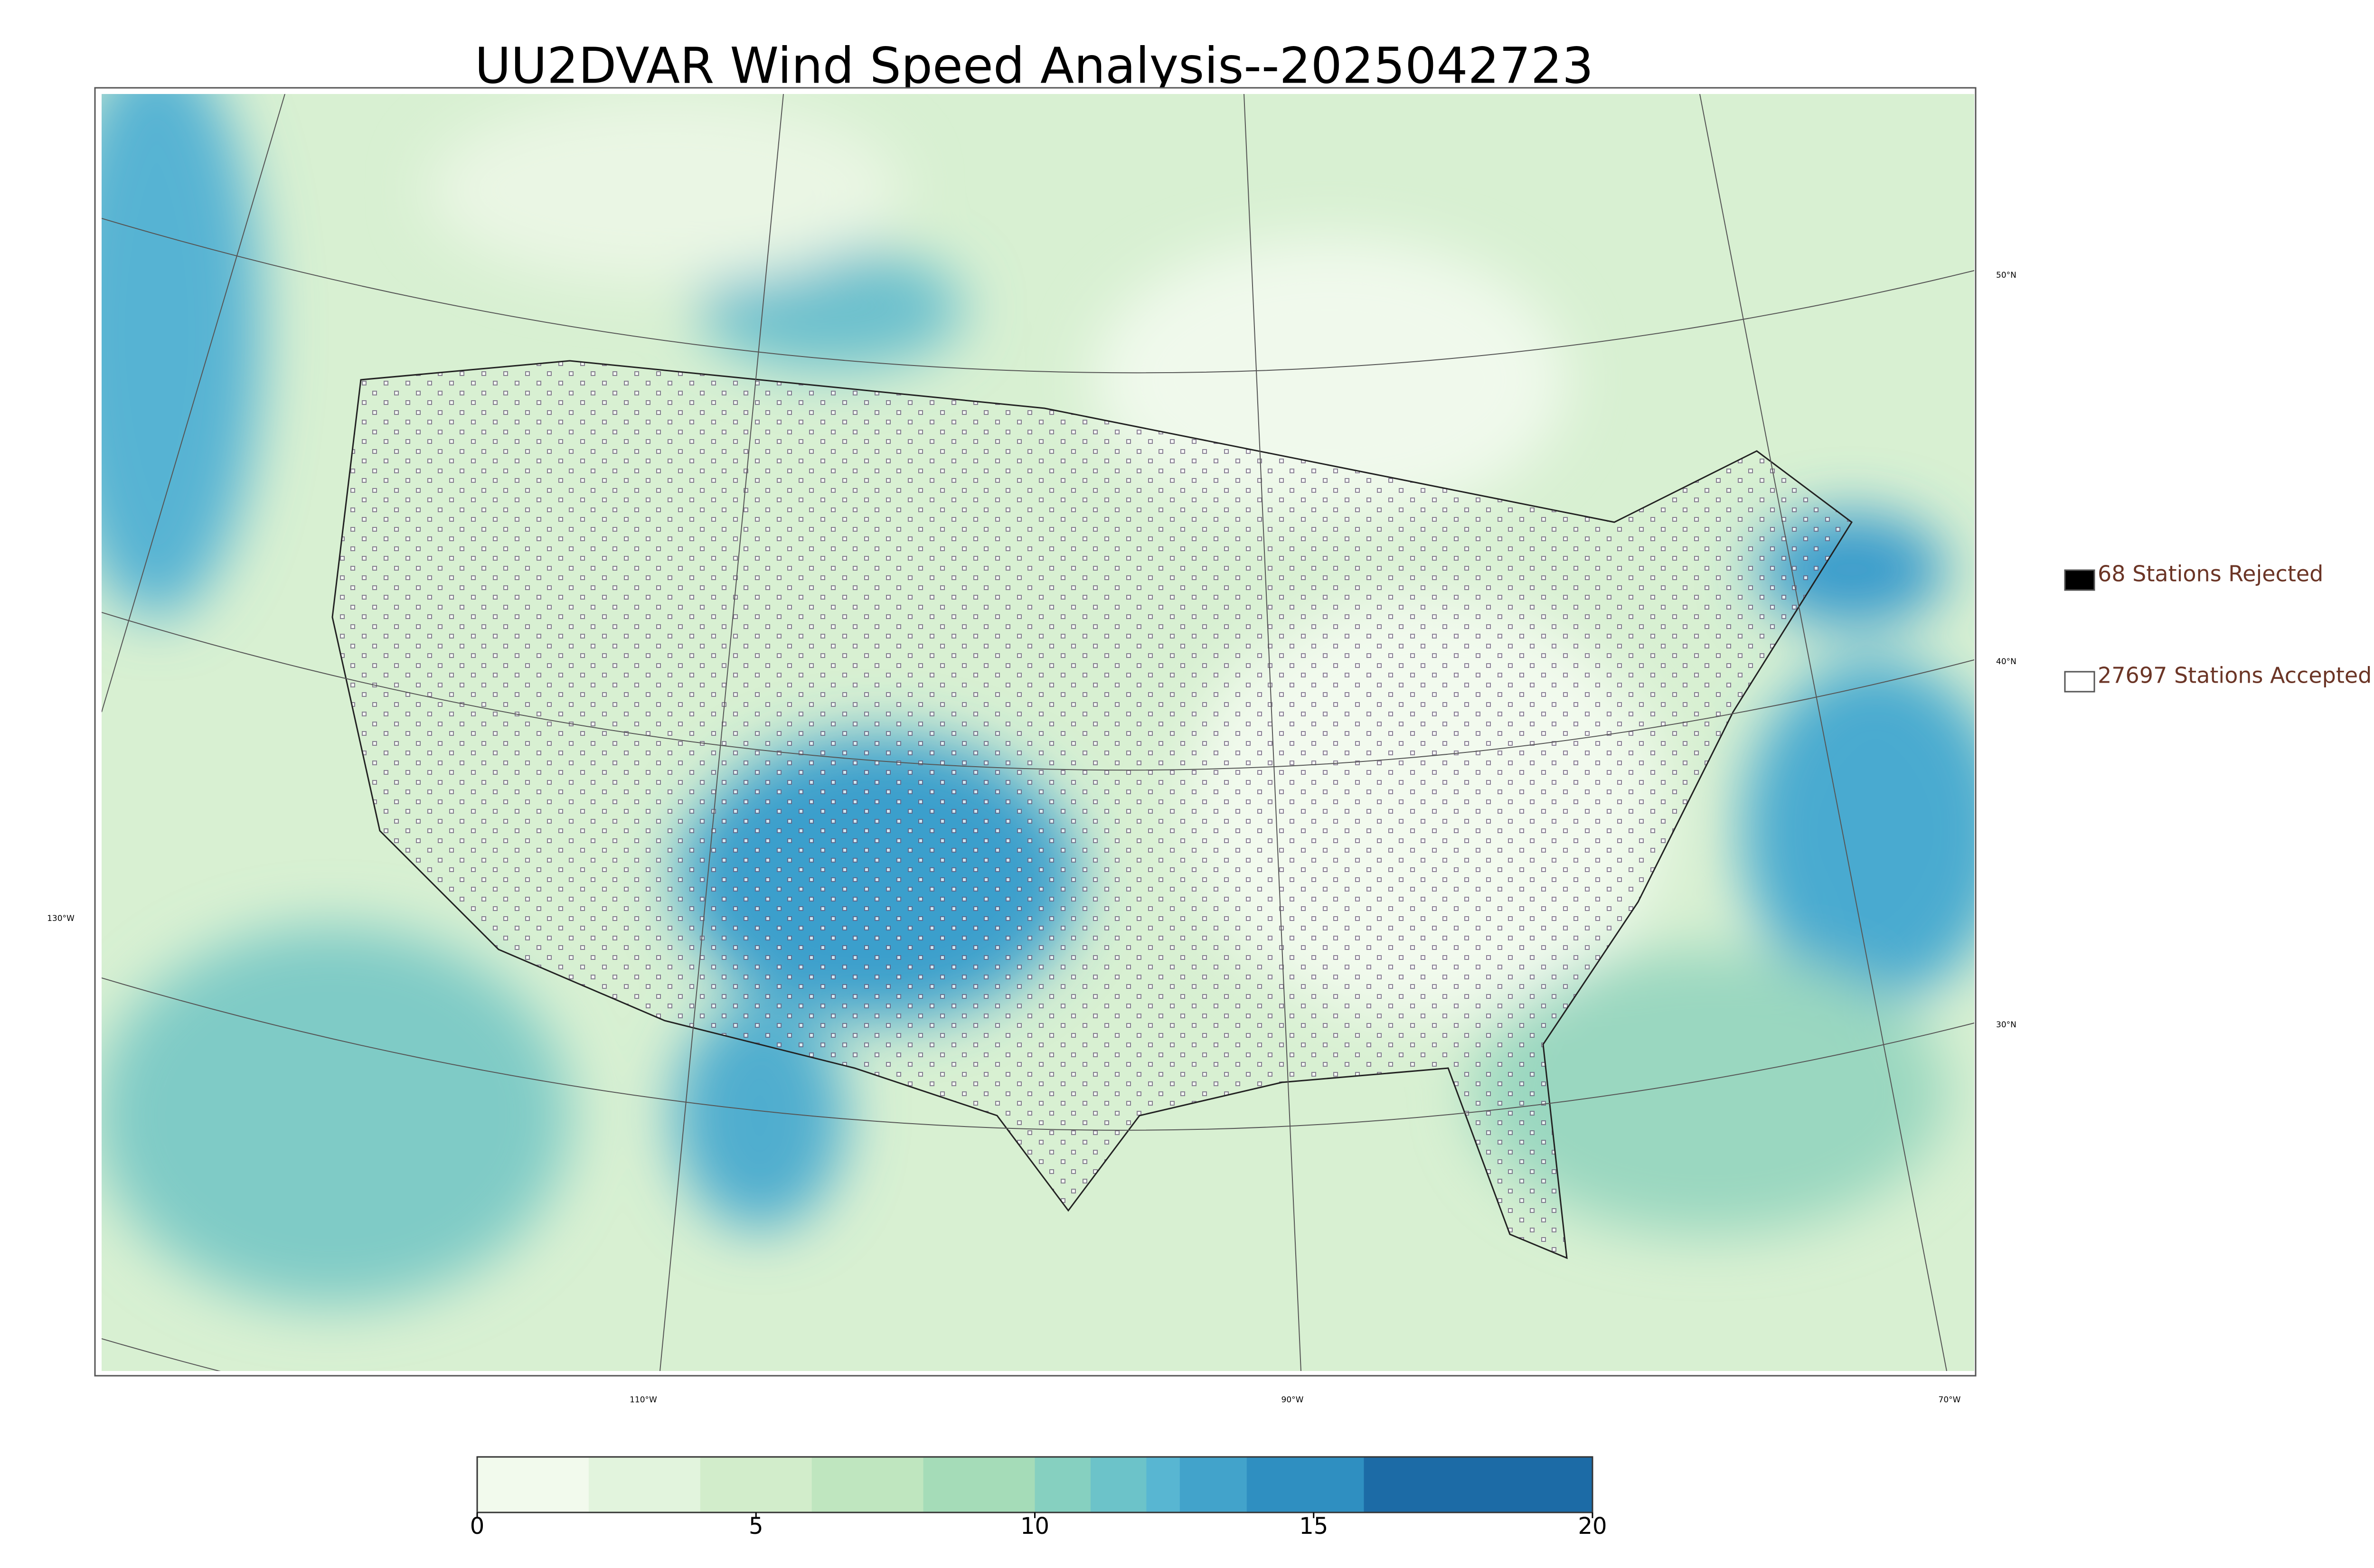 Image resolution: width=2374 pixels, height=1568 pixels. Describe the element at coordinates (2006, 662) in the screenshot. I see `lat-label: 40°N` at that location.